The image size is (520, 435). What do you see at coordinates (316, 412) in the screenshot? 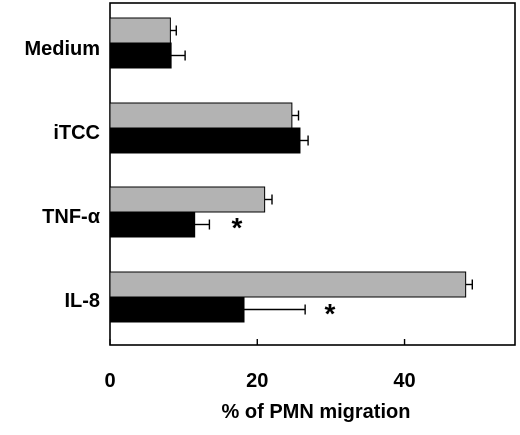
I see `x-axis-label: % of PMN migration` at bounding box center [316, 412].